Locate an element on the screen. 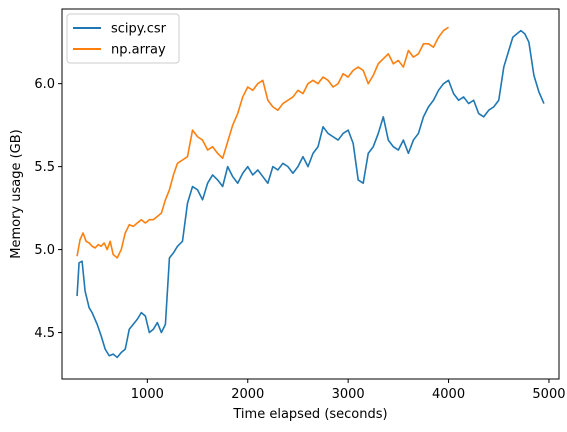 The height and width of the screenshot is (432, 567). y-axis-title: Memory usage (GB) is located at coordinates (16, 194).